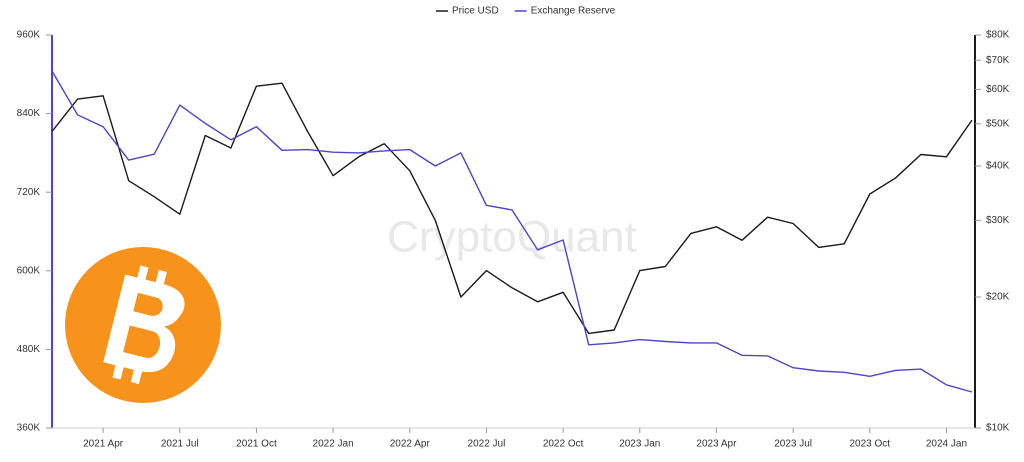  Describe the element at coordinates (563, 444) in the screenshot. I see `x-tick-label: 2022 Oct` at that location.